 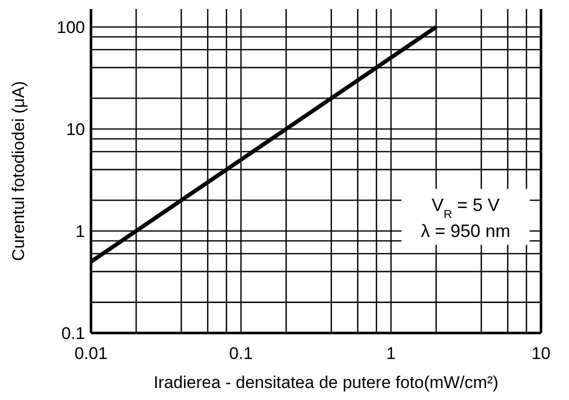 I want to click on y-tick-label: 100, so click(x=70, y=27).